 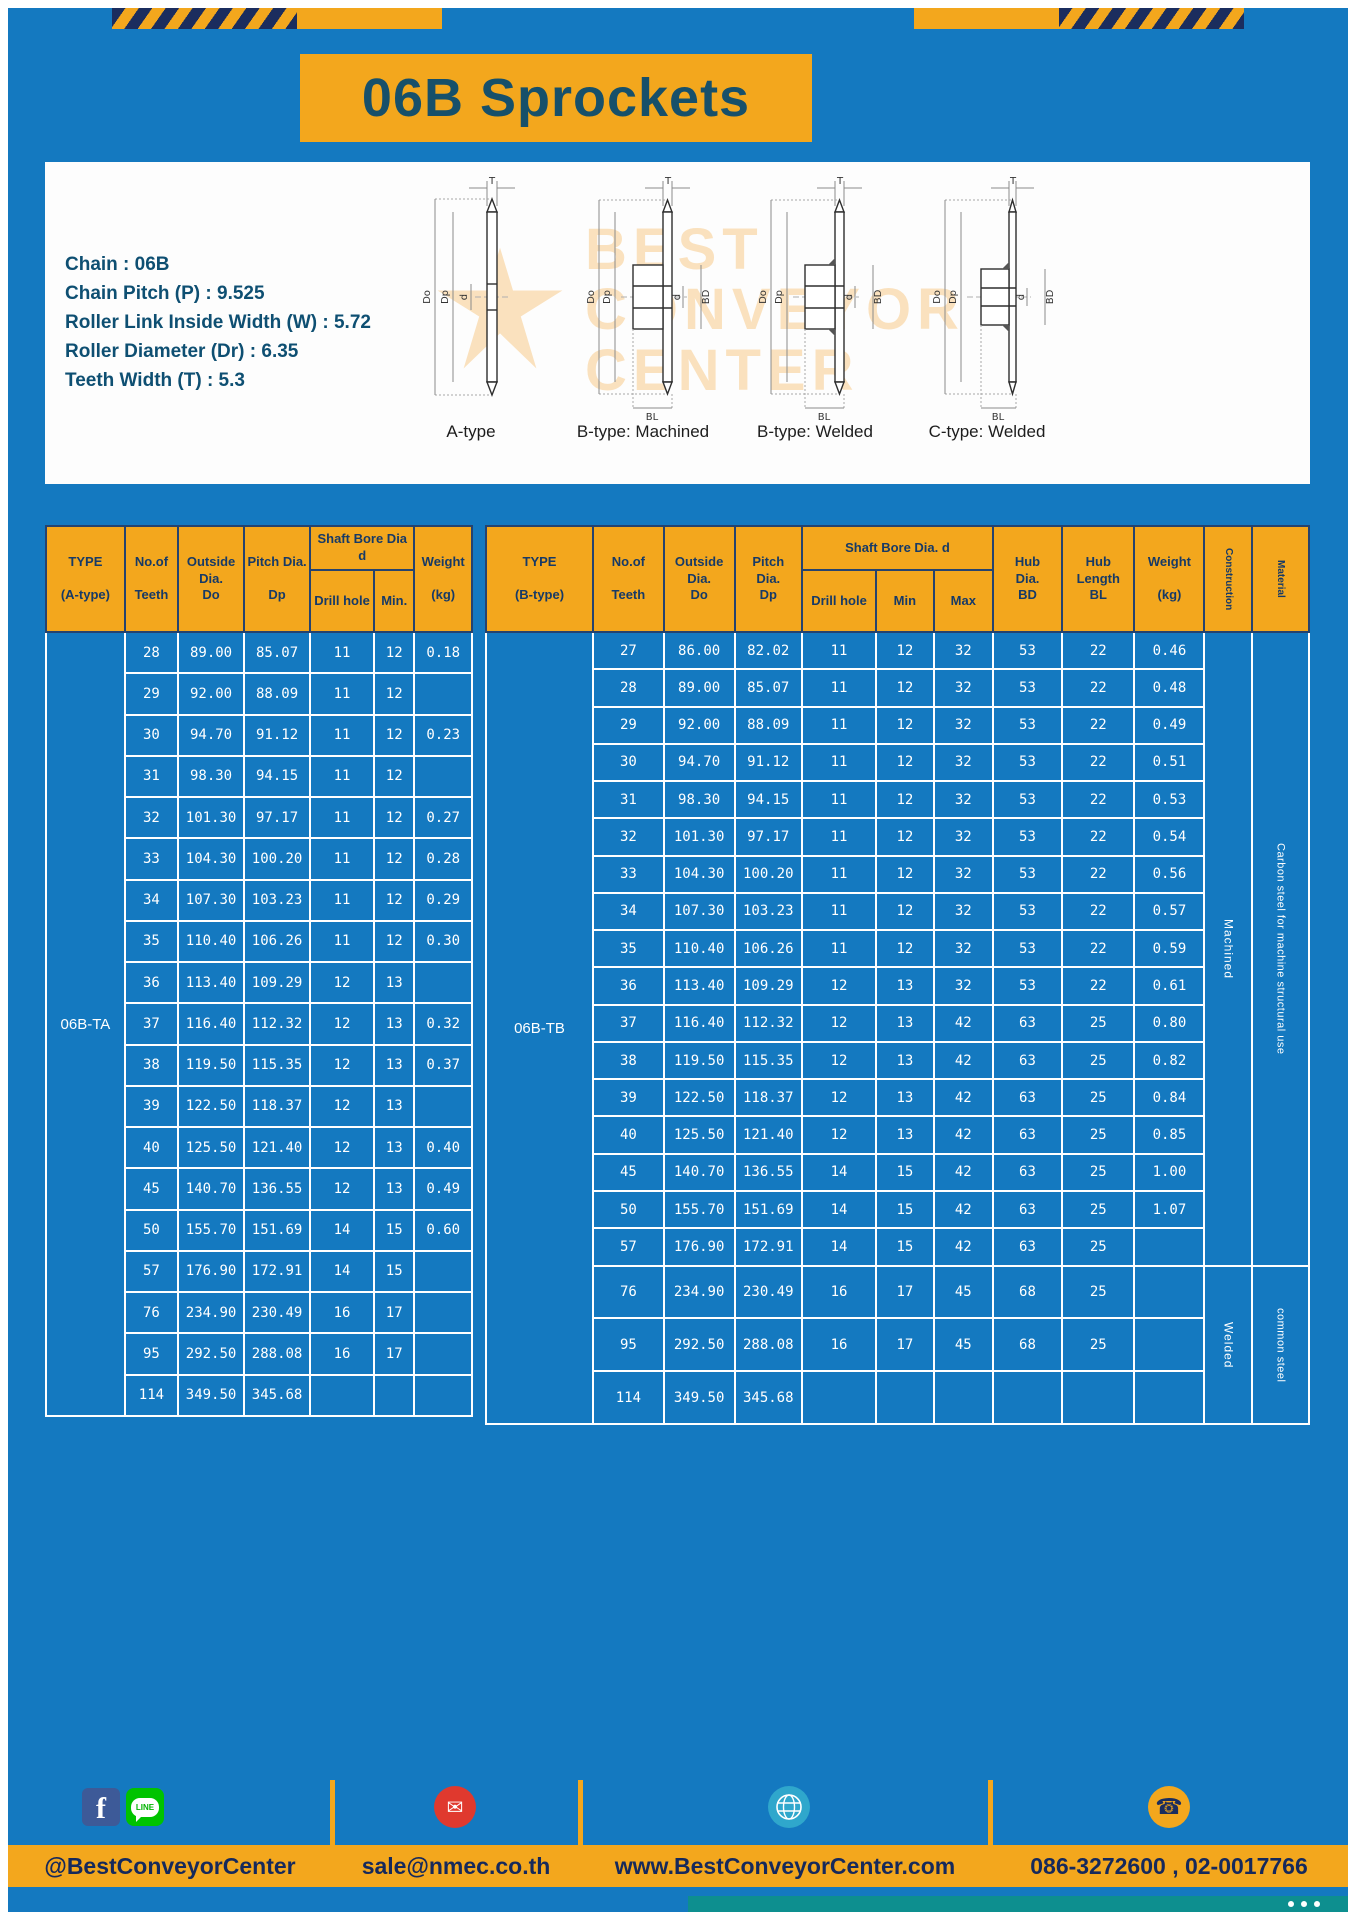 I want to click on col-header-hub-dia: Hub Dia. BD, so click(x=1027, y=579).